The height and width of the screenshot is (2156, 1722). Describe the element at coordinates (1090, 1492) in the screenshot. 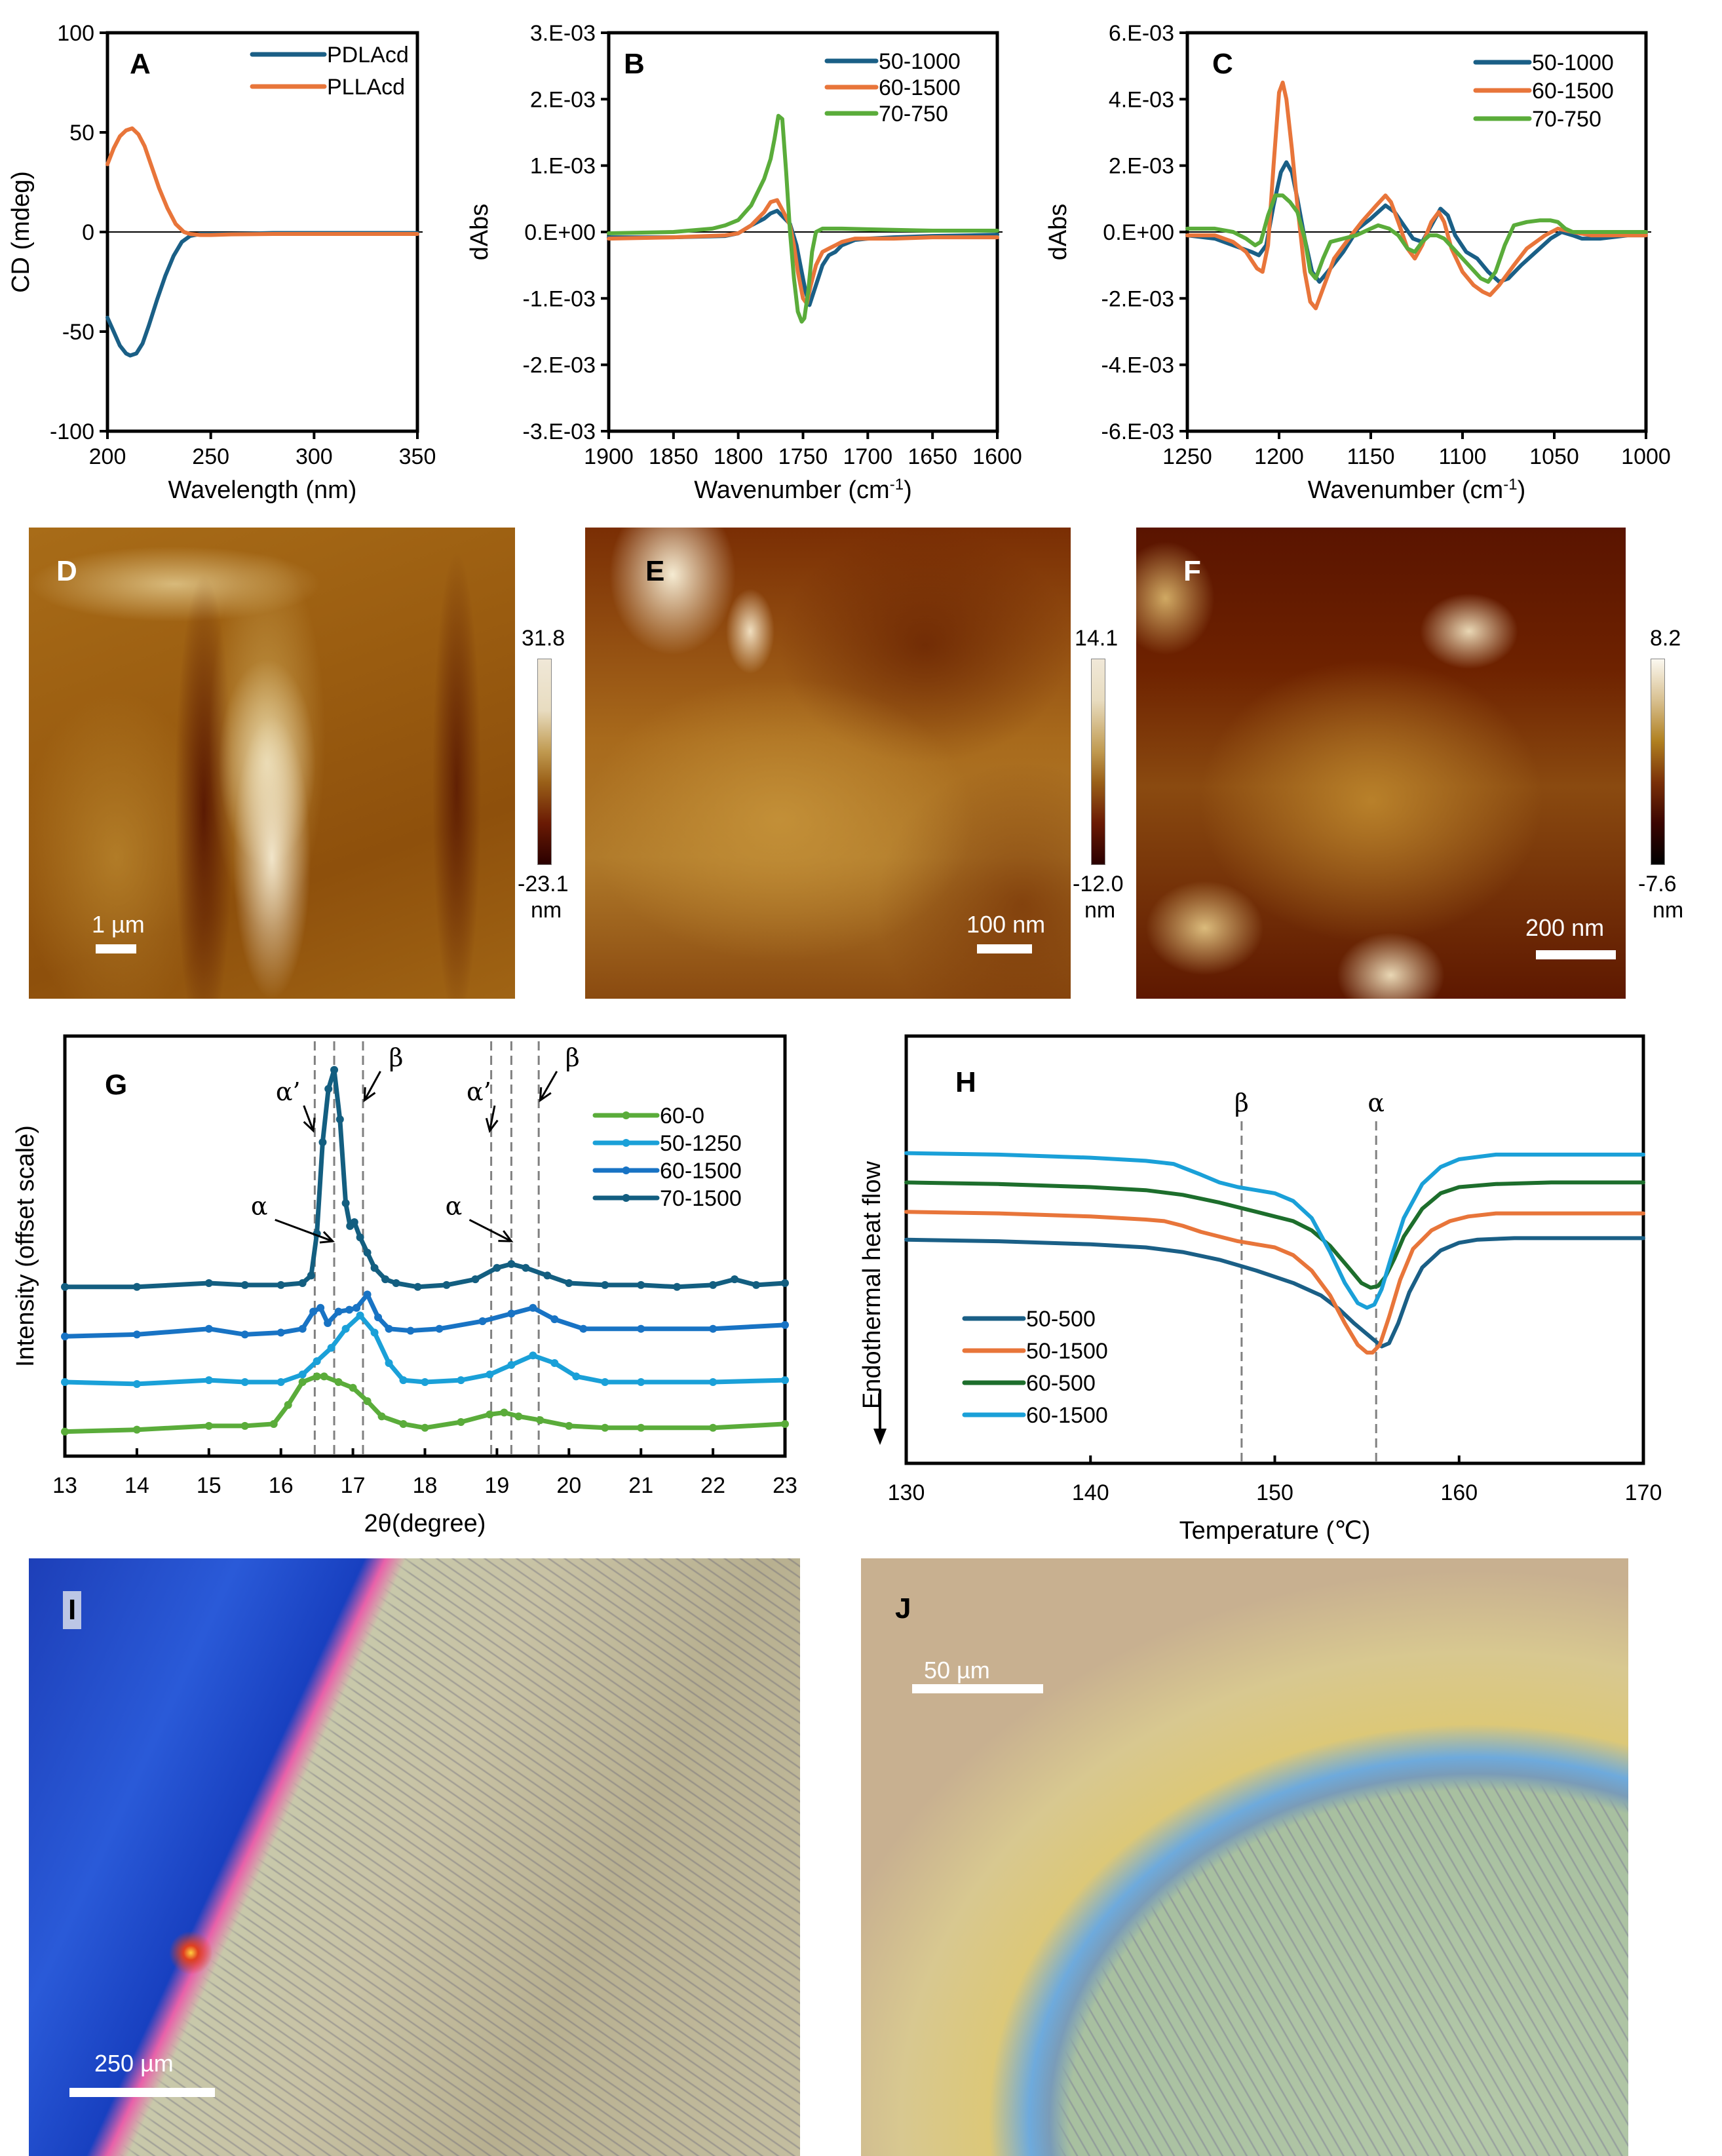

I see `x-tick-label: 140` at that location.